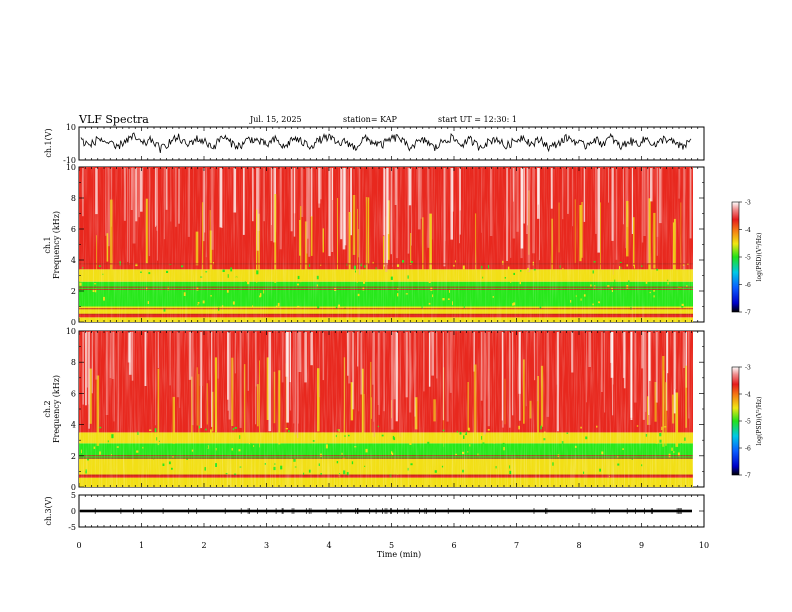 The image size is (792, 612). What do you see at coordinates (48, 142) in the screenshot?
I see `ch1-waveform-ylabel: ch.1(V)` at bounding box center [48, 142].